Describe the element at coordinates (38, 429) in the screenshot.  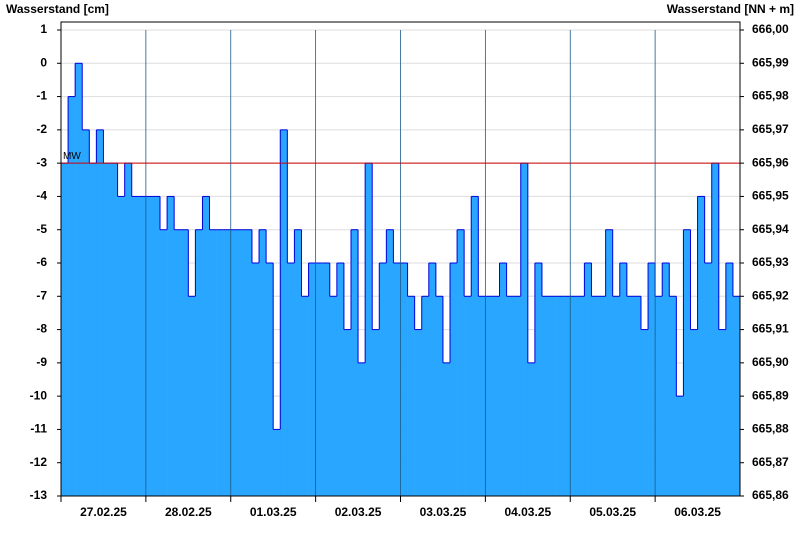
I see `y-tick-label: -11` at that location.